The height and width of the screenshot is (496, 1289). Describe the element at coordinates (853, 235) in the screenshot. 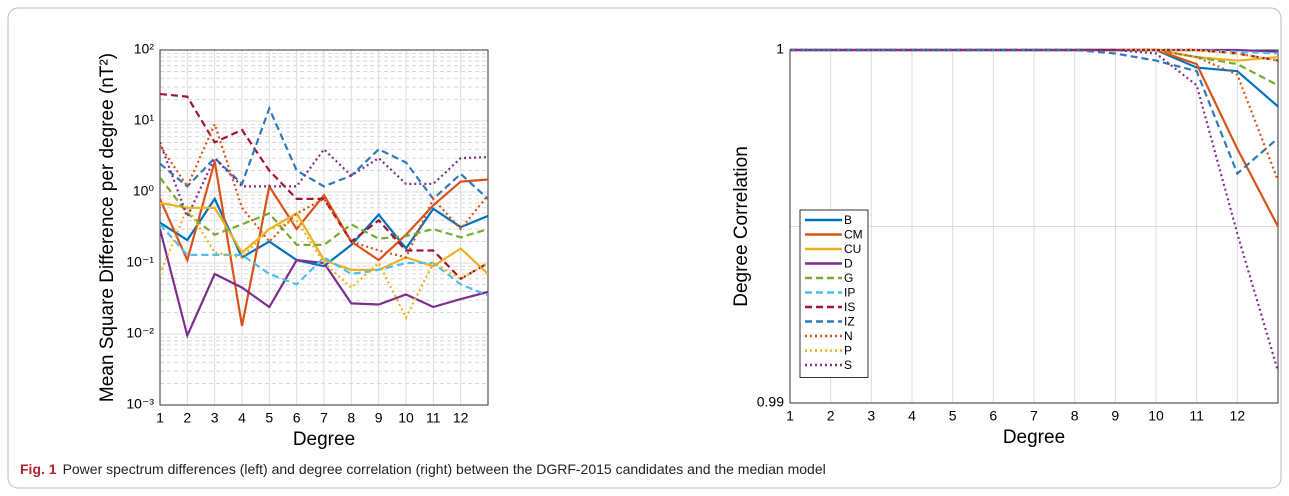

I see `legend-label: CM` at that location.